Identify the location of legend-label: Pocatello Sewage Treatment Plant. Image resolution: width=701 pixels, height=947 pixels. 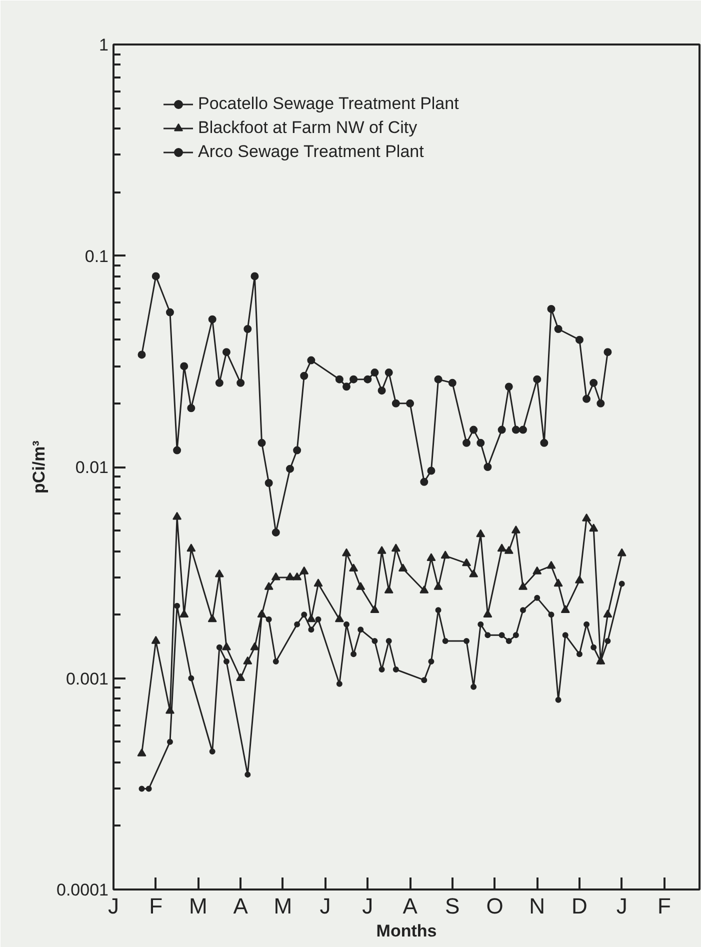
(328, 104).